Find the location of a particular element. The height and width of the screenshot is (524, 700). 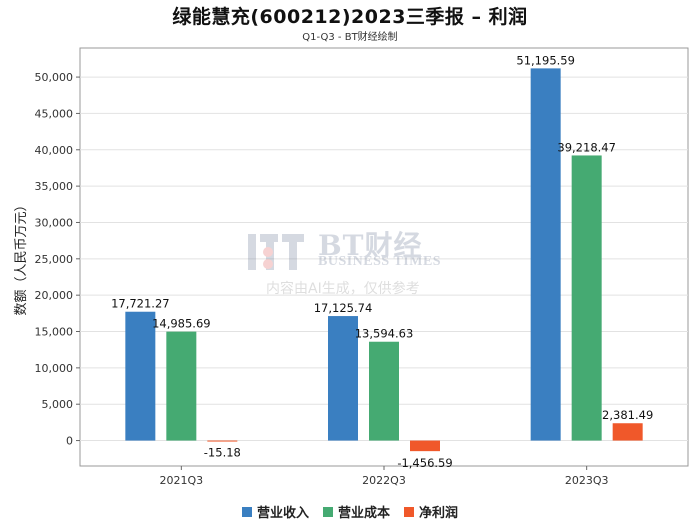

y-tick-label: 20,000 is located at coordinates (54, 295).